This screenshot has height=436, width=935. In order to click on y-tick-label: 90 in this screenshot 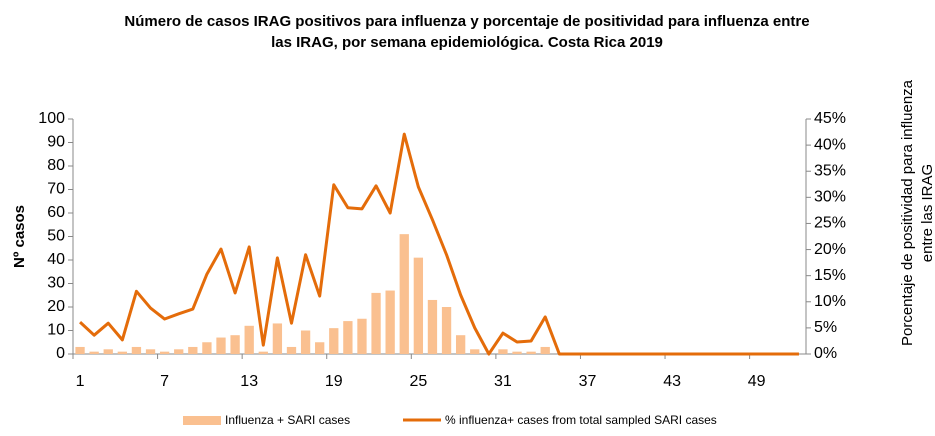, I will do `click(56, 142)`.